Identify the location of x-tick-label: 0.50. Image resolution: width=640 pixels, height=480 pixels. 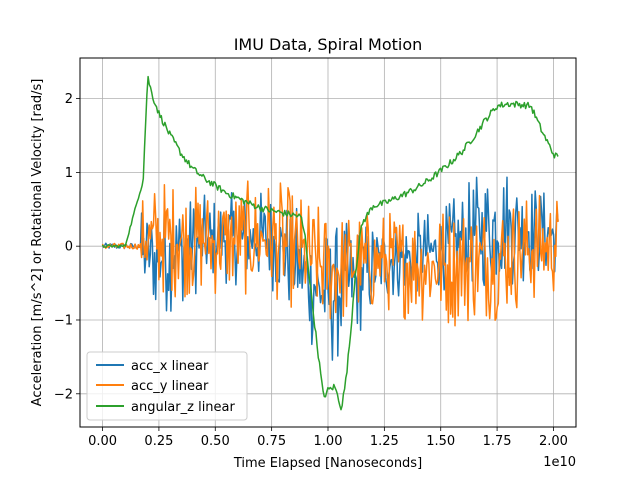
(215, 441).